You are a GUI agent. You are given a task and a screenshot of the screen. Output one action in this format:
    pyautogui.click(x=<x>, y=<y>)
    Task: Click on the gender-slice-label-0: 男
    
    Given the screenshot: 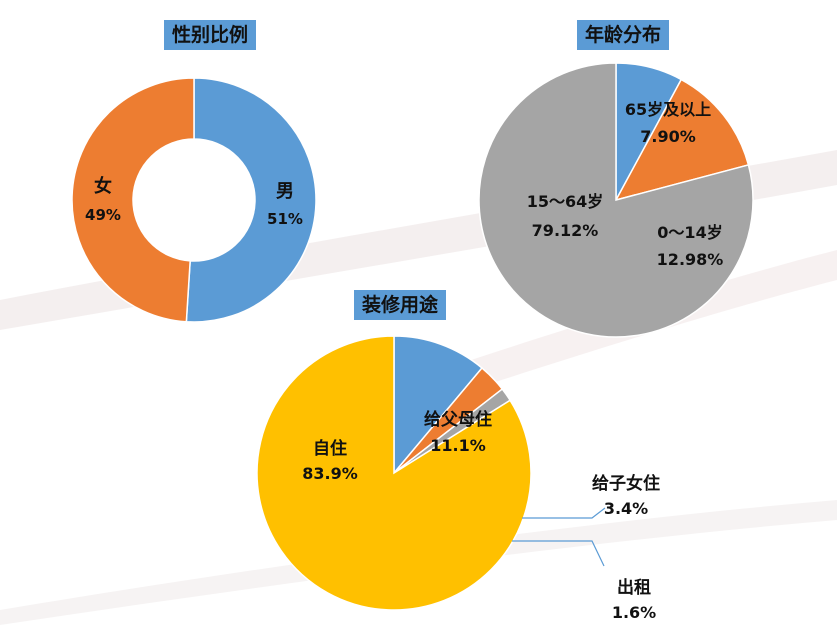 What is the action you would take?
    pyautogui.click(x=285, y=191)
    